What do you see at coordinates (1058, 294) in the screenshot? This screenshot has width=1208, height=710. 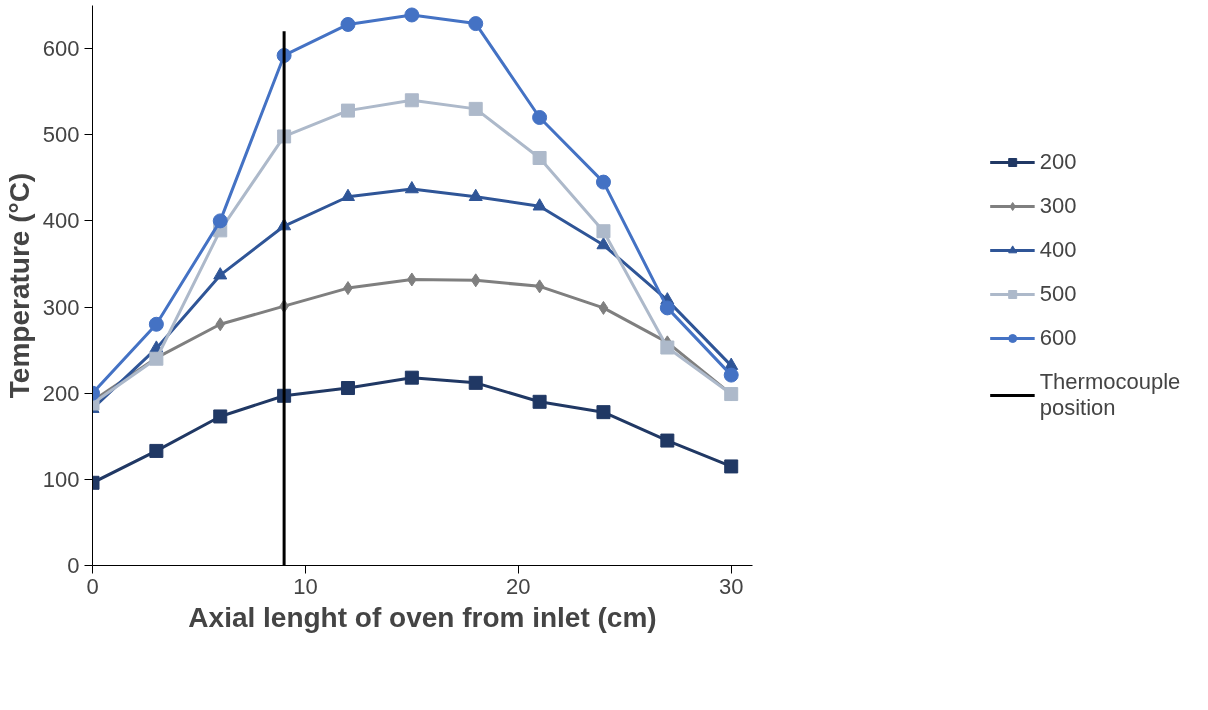 I see `legend-label: 500` at bounding box center [1058, 294].